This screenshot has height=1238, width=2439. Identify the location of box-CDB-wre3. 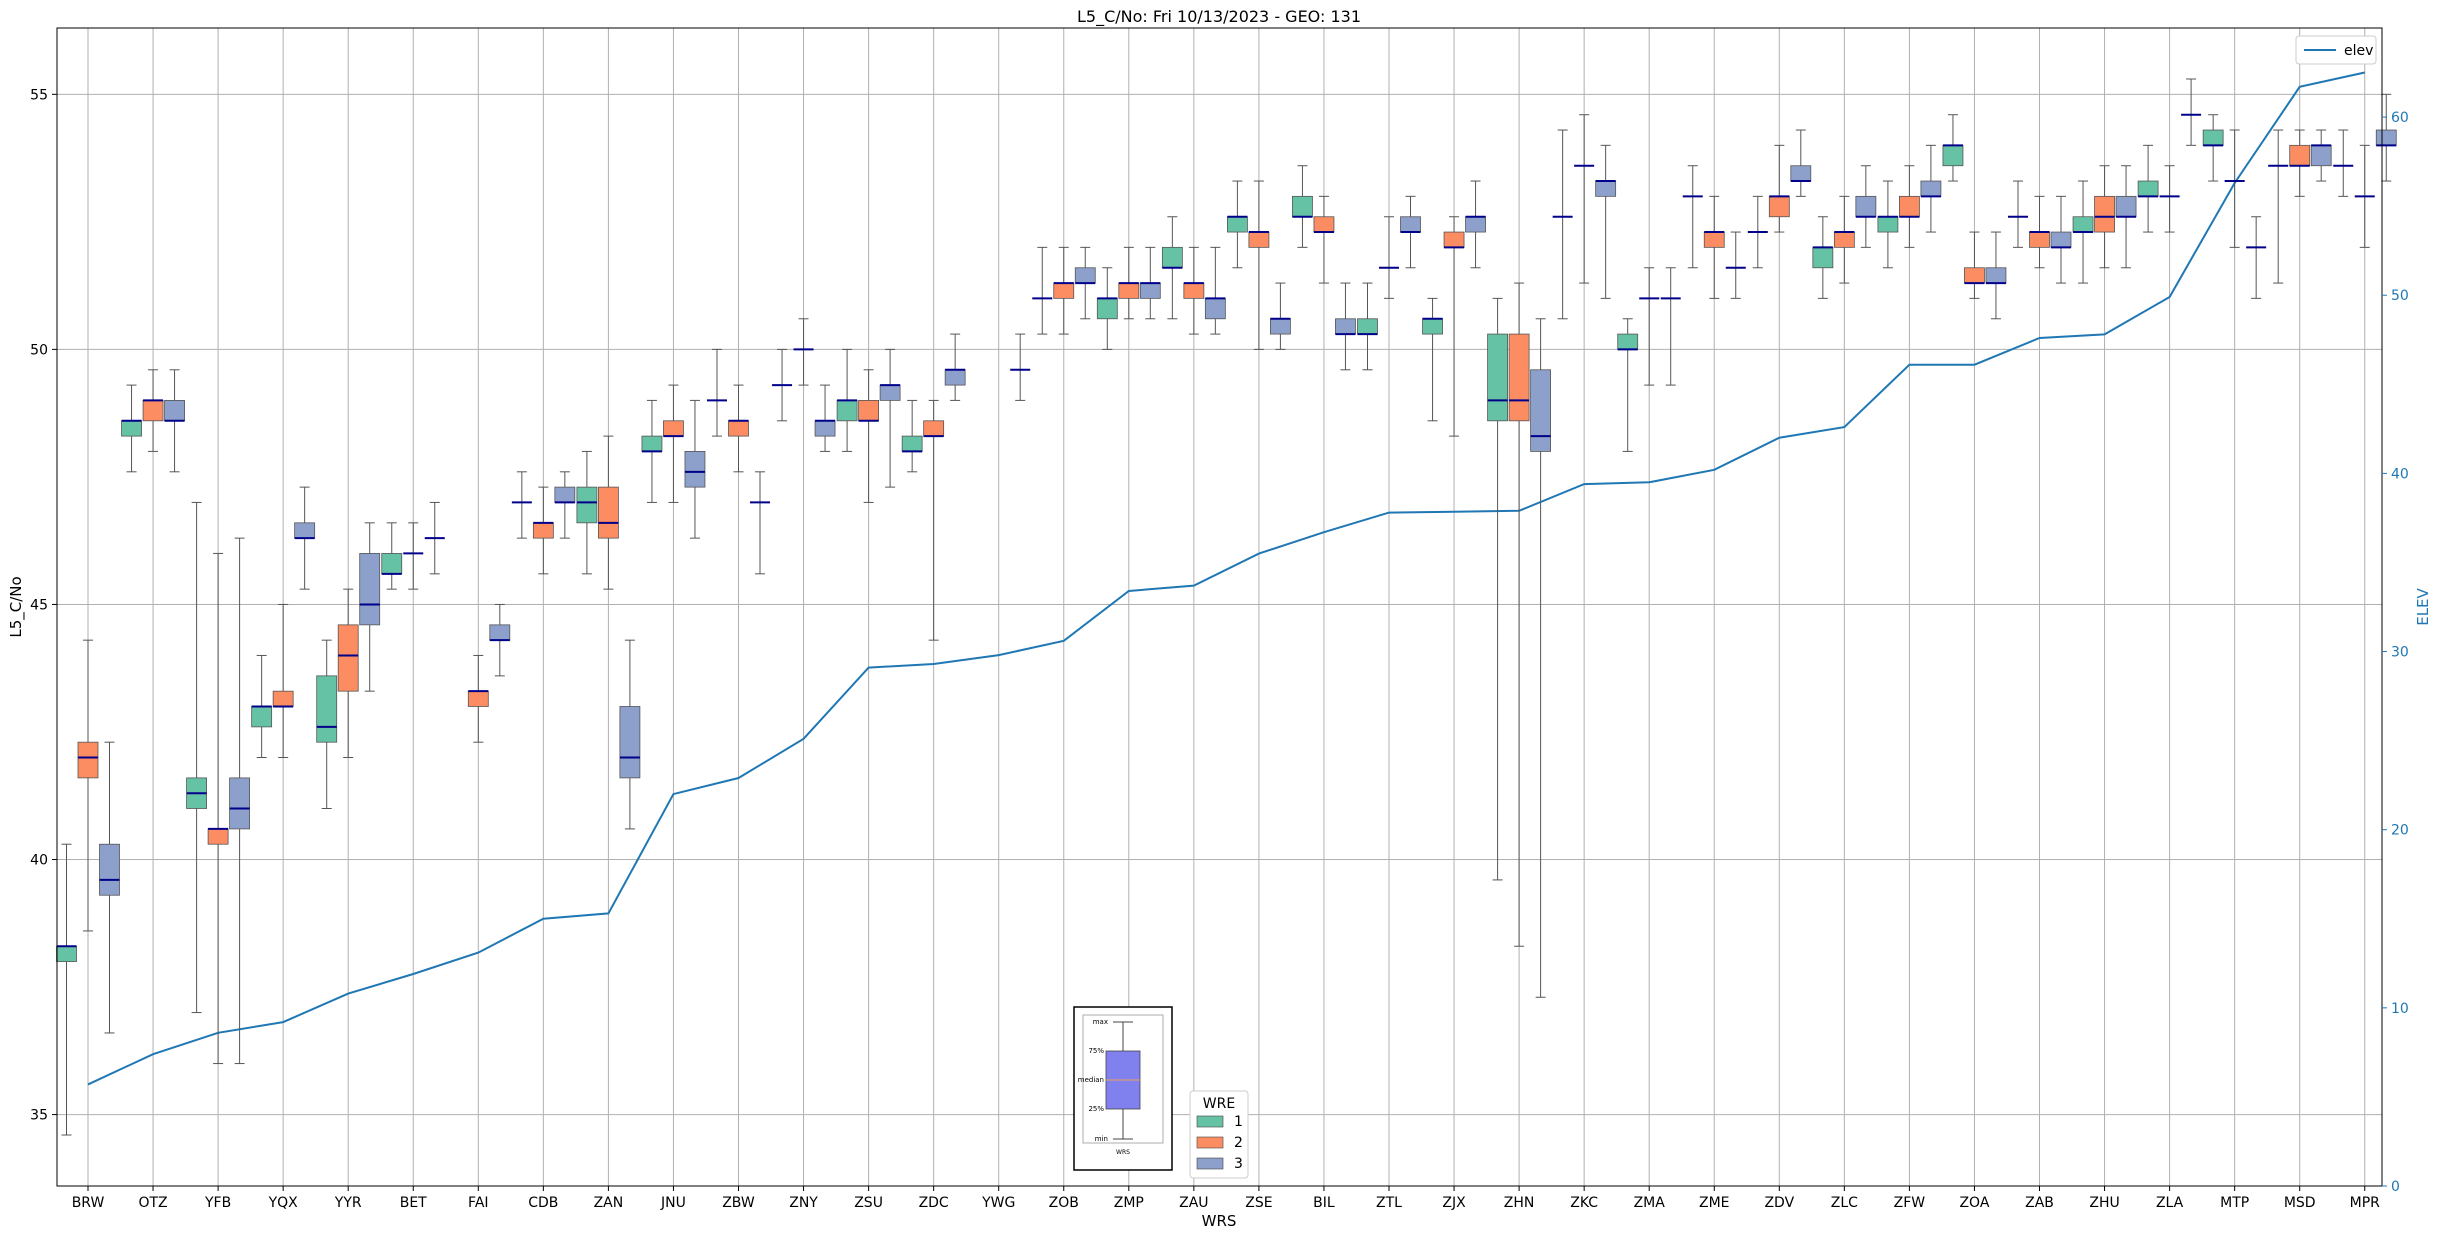
(565, 505).